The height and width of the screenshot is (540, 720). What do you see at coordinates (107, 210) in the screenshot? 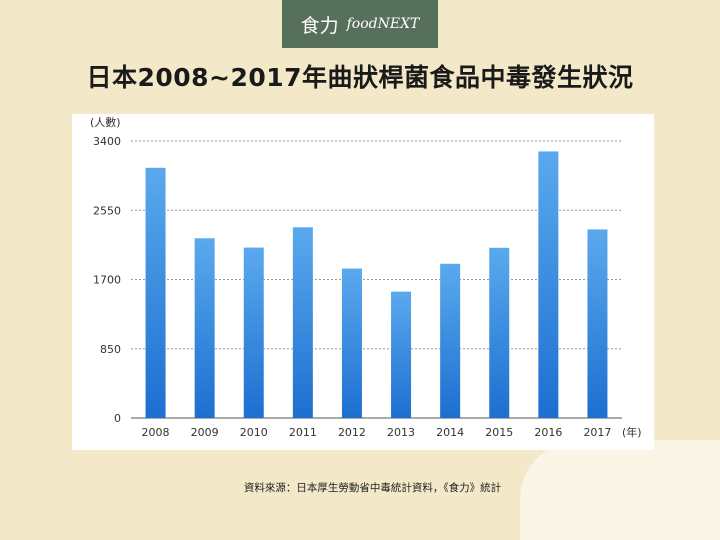
I see `y-tick-label: 2550` at bounding box center [107, 210].